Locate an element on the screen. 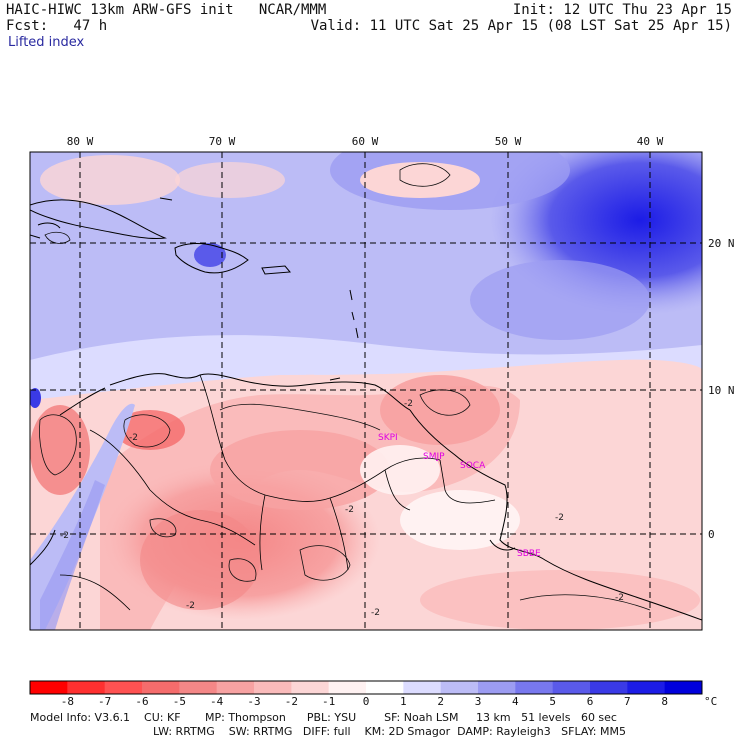  lat-label-20n: 20 N is located at coordinates (721, 243).